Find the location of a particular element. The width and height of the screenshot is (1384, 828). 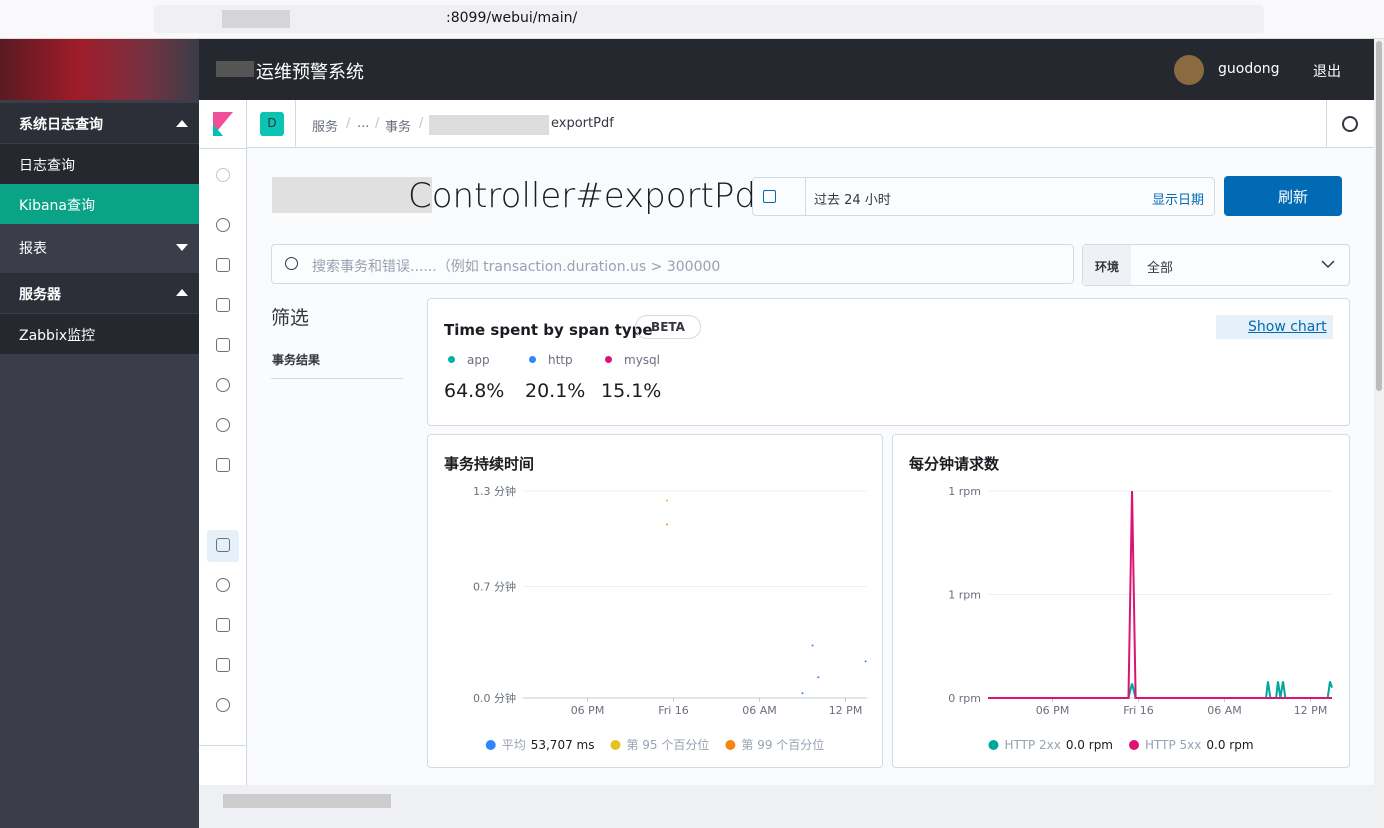

refresh-button: 刷新 is located at coordinates (1283, 196).